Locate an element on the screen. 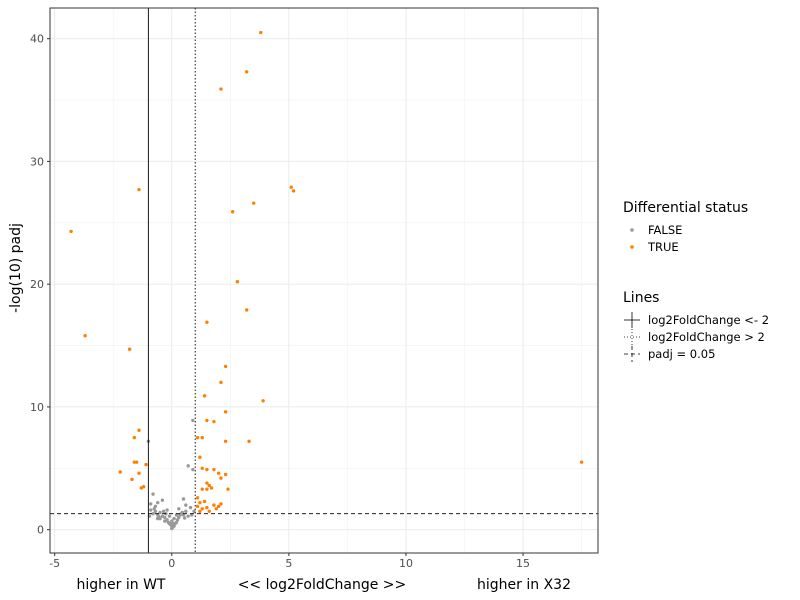 The width and height of the screenshot is (800, 600). y-tick-label: 30 is located at coordinates (37, 161).